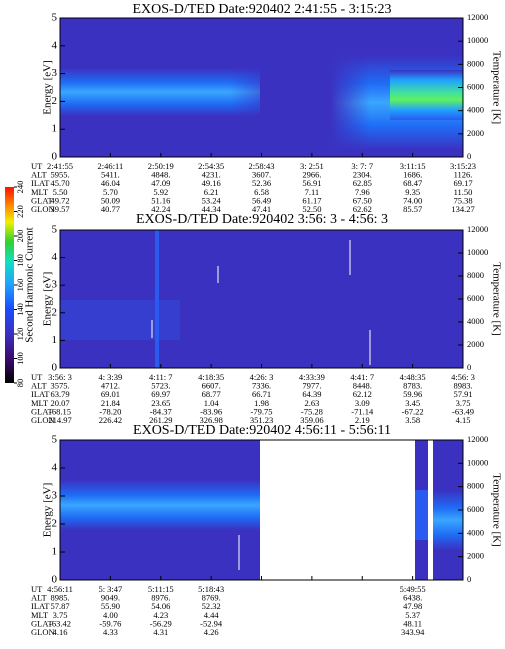  Describe the element at coordinates (362, 200) in the screenshot. I see `table-cell: 67.50` at that location.